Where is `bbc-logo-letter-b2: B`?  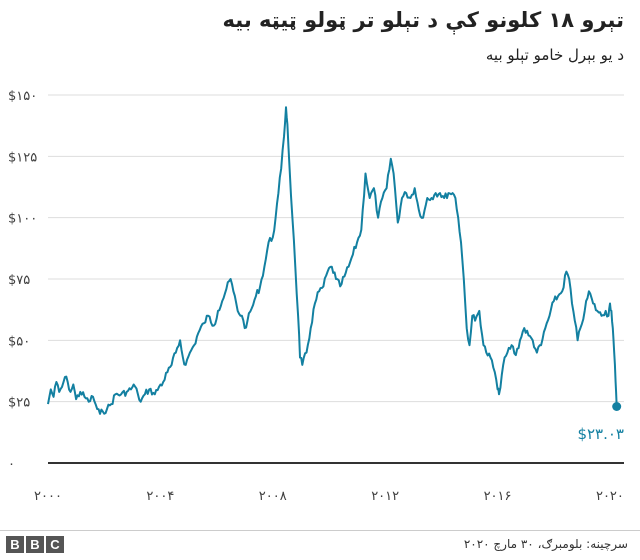 bbc-logo-letter-b2: B is located at coordinates (35, 544).